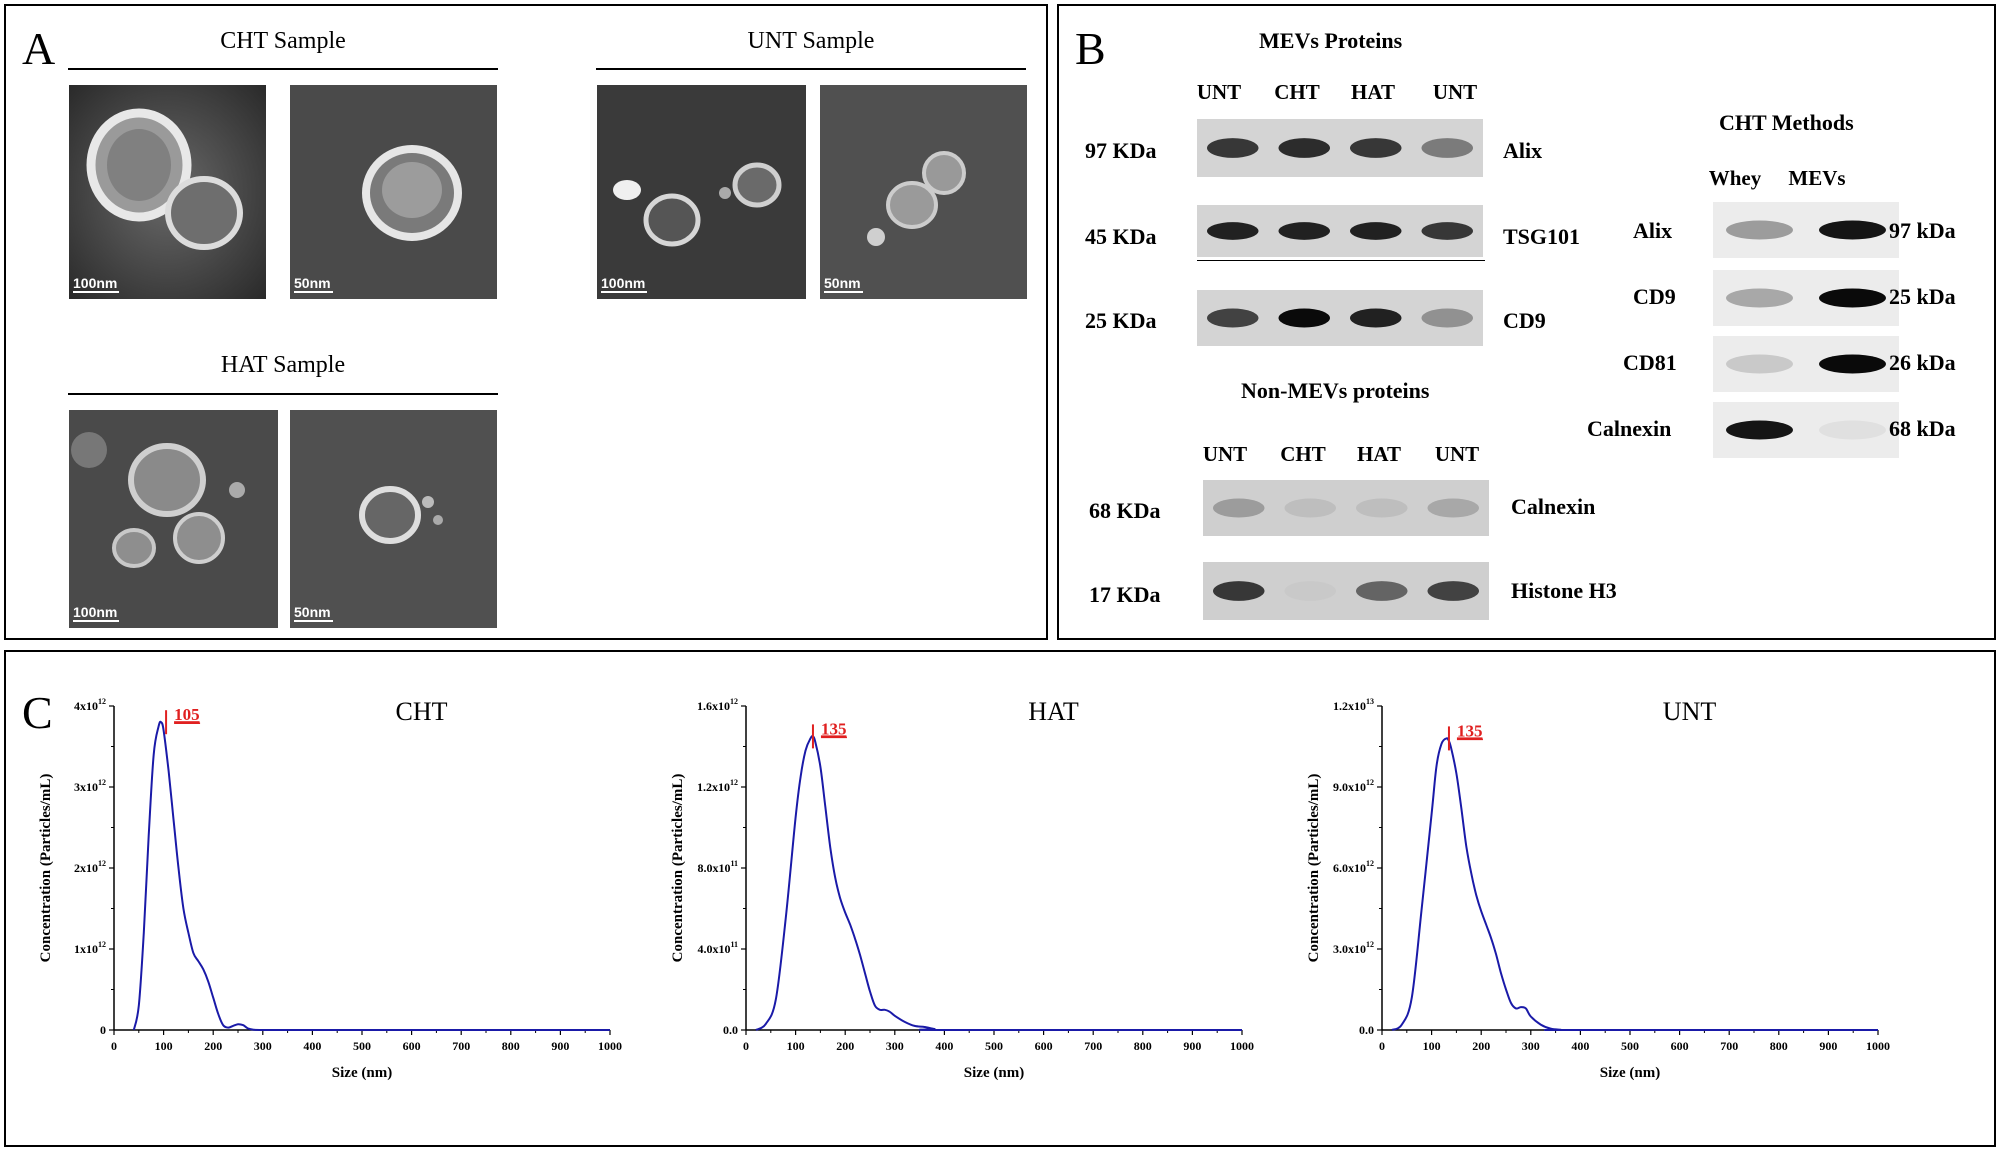 The height and width of the screenshot is (1151, 2001). Describe the element at coordinates (1806, 230) in the screenshot. I see `blot-cht-alix` at that location.